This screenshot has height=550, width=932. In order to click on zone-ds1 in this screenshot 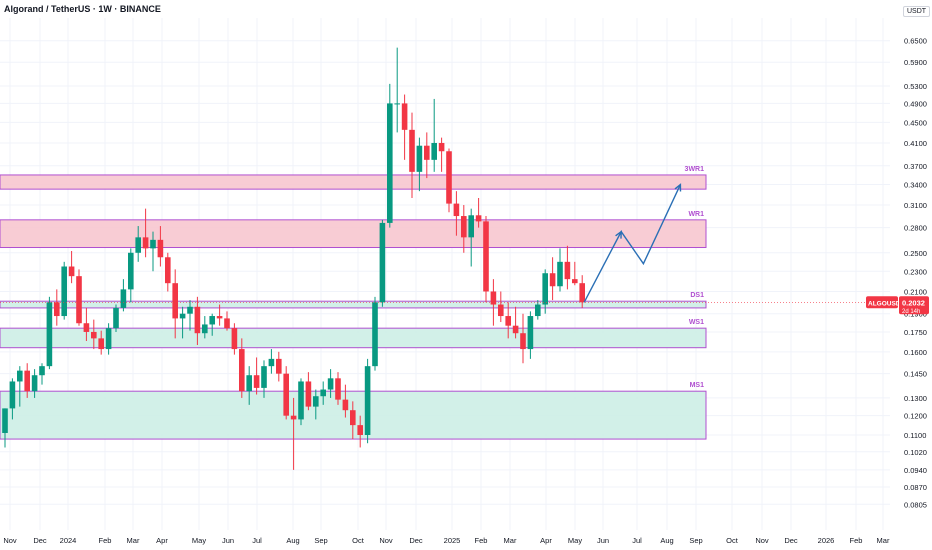, I will do `click(353, 304)`.